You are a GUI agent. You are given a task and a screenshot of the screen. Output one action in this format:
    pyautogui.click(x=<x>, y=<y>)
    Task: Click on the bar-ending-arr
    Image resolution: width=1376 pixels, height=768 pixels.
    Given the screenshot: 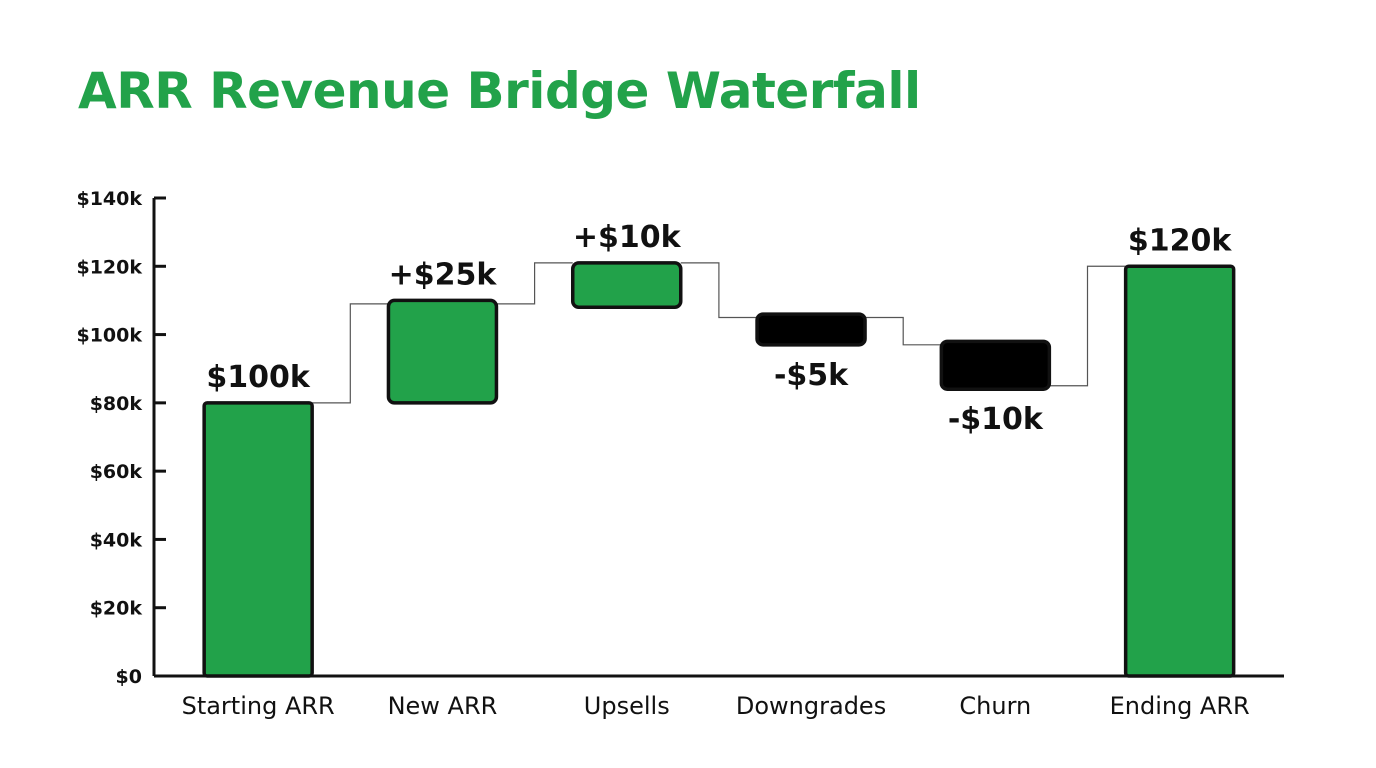 What is the action you would take?
    pyautogui.click(x=1179, y=471)
    